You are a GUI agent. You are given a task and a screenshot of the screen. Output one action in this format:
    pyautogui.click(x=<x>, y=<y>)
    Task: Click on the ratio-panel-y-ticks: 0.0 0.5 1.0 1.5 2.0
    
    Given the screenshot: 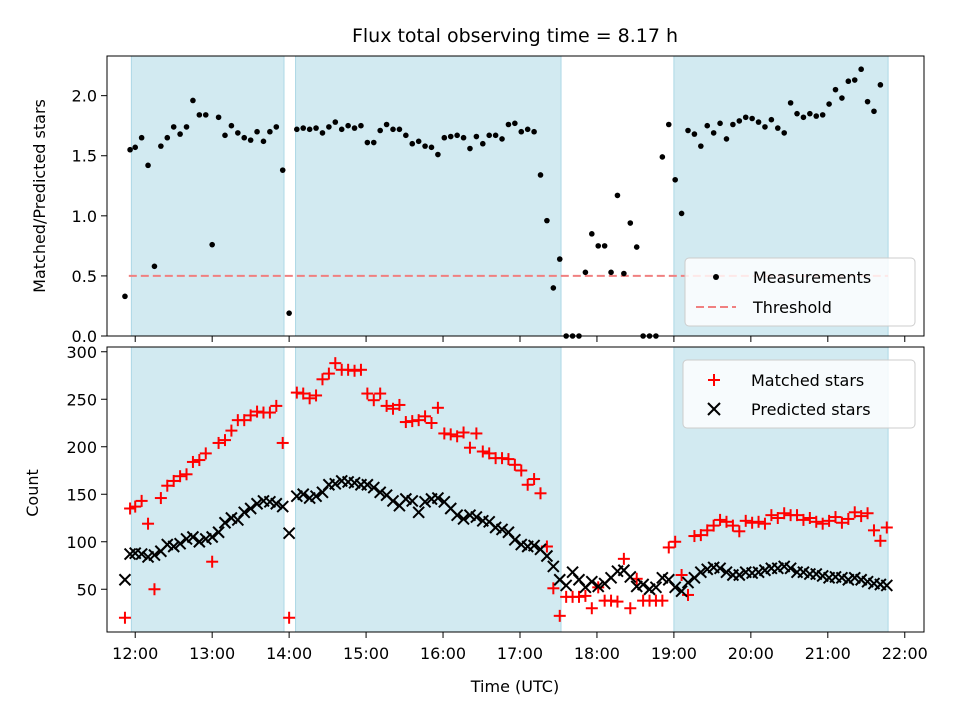 What is the action you would take?
    pyautogui.click(x=89, y=216)
    